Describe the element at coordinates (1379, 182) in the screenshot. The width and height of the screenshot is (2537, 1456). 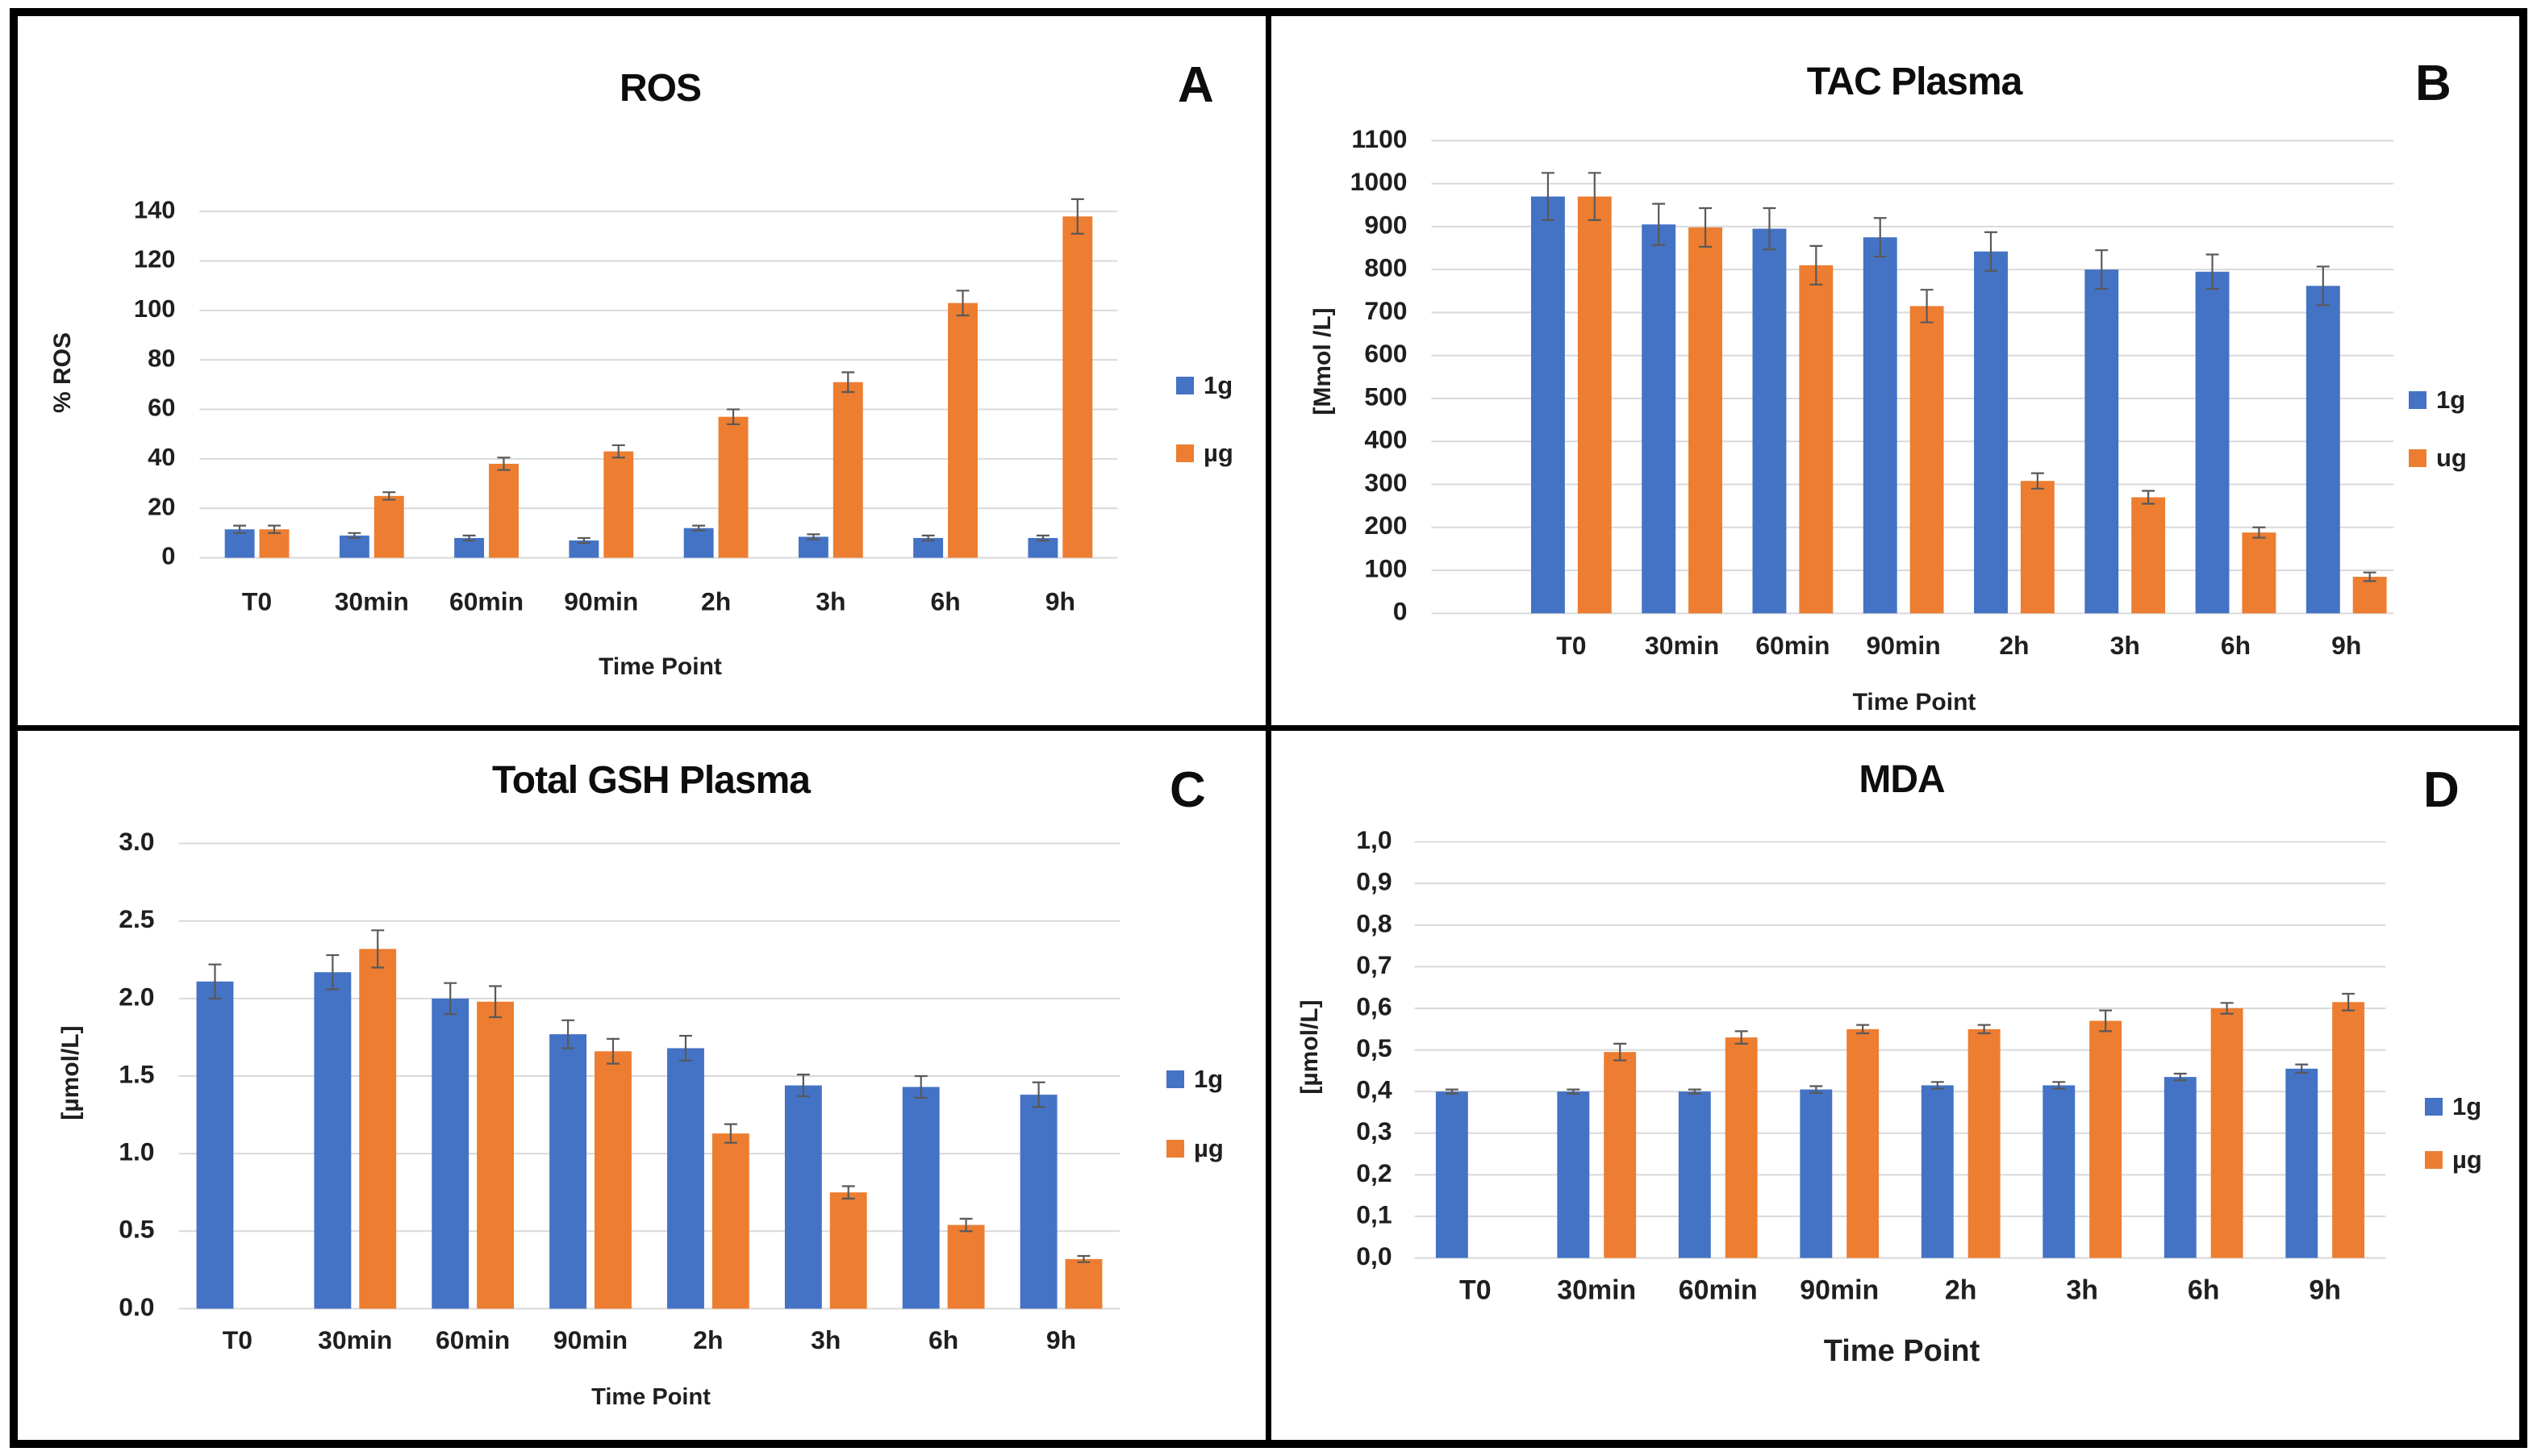
I see `y-tick-label: 1000` at that location.